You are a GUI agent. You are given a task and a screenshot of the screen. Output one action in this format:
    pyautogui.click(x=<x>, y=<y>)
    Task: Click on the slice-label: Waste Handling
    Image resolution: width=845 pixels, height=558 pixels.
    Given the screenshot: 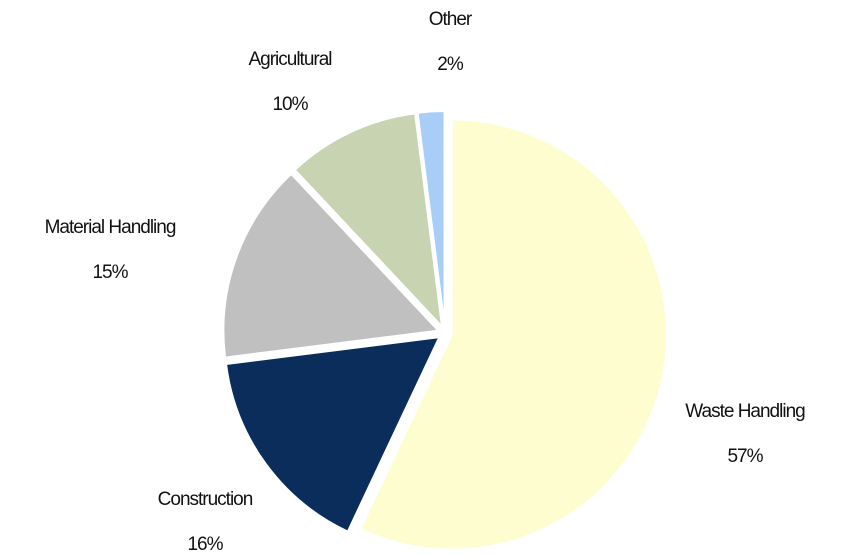 What is the action you would take?
    pyautogui.click(x=745, y=411)
    